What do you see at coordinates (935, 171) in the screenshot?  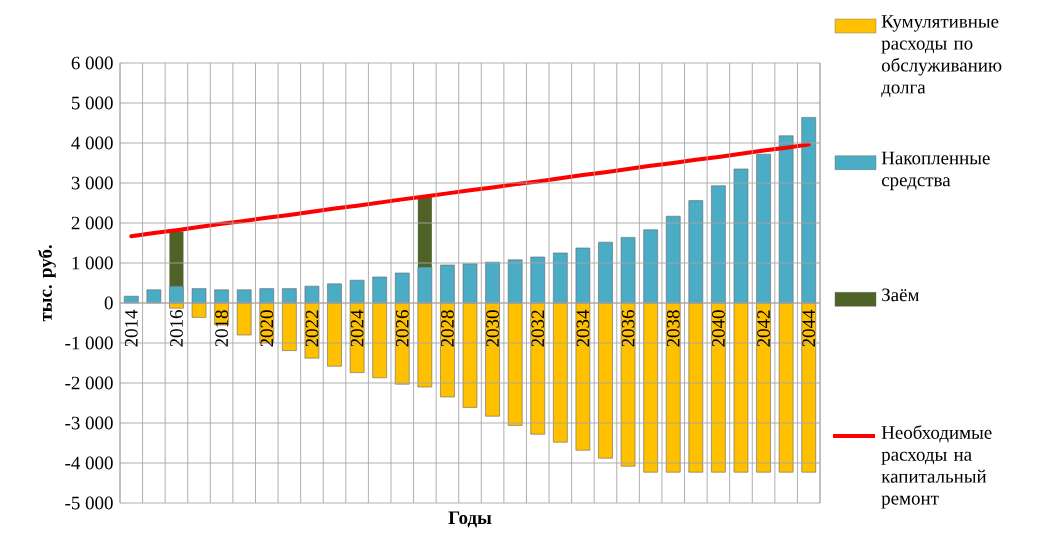 I see `legend-label: Накопленные средства` at bounding box center [935, 171].